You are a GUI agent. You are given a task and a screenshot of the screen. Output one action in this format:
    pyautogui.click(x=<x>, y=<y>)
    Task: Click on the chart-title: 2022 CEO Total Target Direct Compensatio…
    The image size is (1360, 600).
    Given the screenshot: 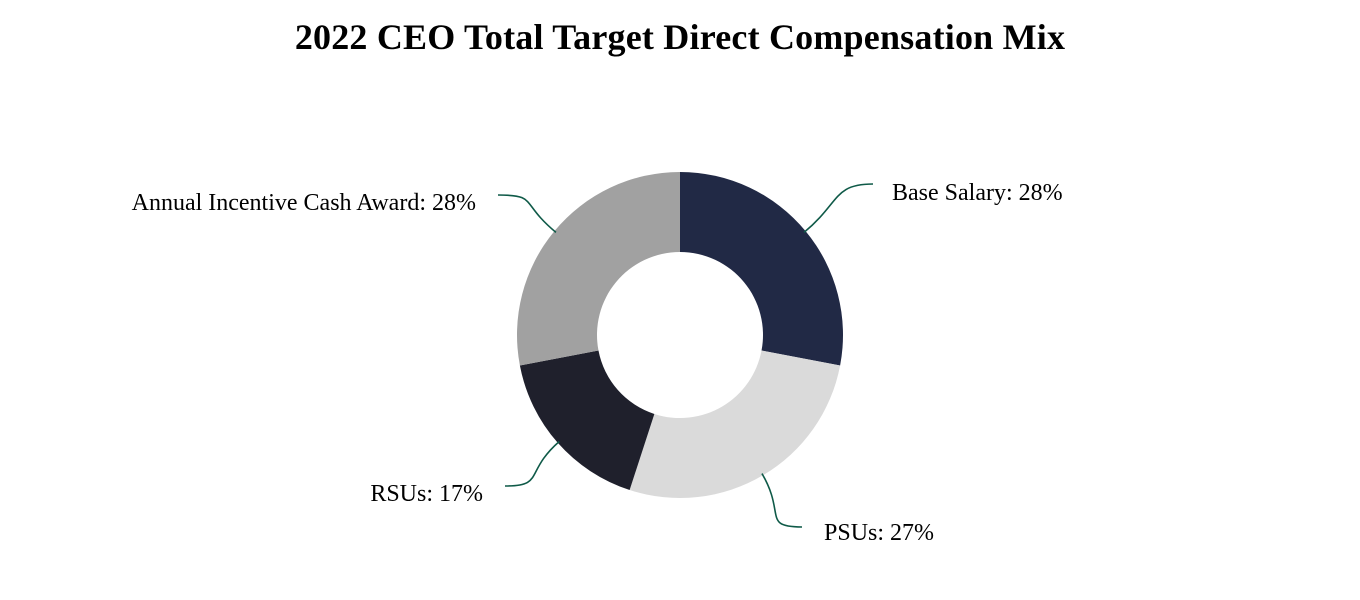 What is the action you would take?
    pyautogui.click(x=680, y=37)
    